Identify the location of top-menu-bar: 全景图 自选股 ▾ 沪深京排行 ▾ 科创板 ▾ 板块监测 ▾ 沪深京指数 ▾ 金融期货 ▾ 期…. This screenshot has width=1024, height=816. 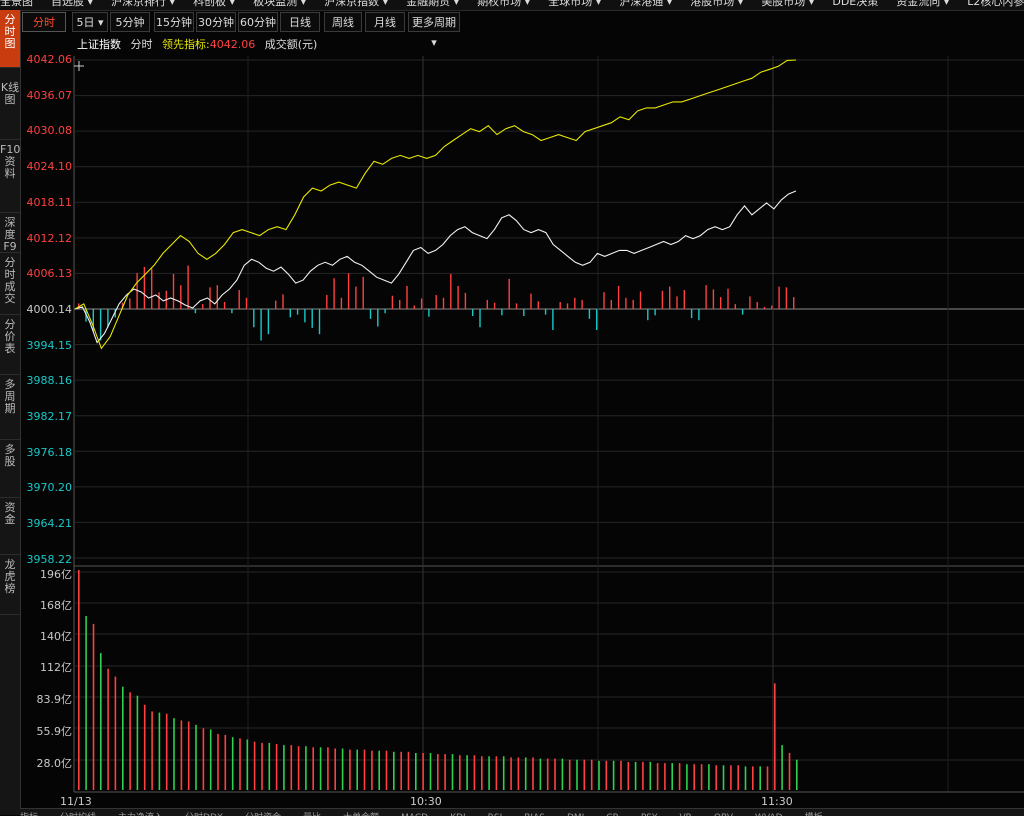
(512, 5).